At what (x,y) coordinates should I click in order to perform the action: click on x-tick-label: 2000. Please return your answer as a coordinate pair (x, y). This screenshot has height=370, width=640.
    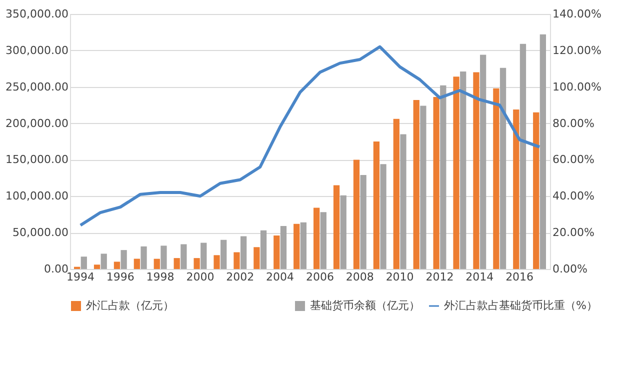
    Looking at the image, I should click on (200, 277).